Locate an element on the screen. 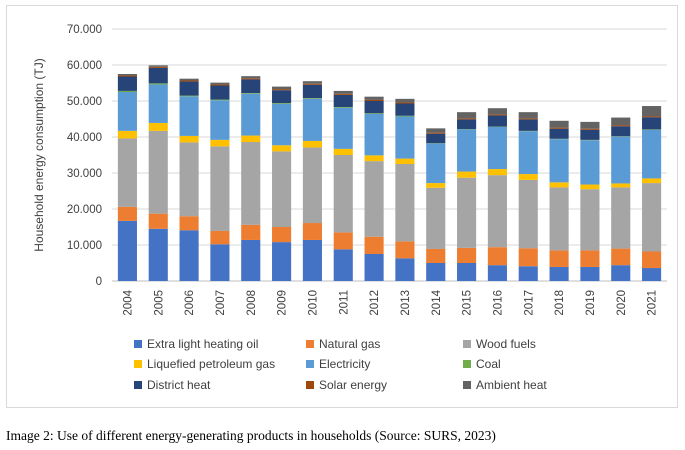  y-axis-title: Household energy consumption (TJ) is located at coordinates (39, 154).